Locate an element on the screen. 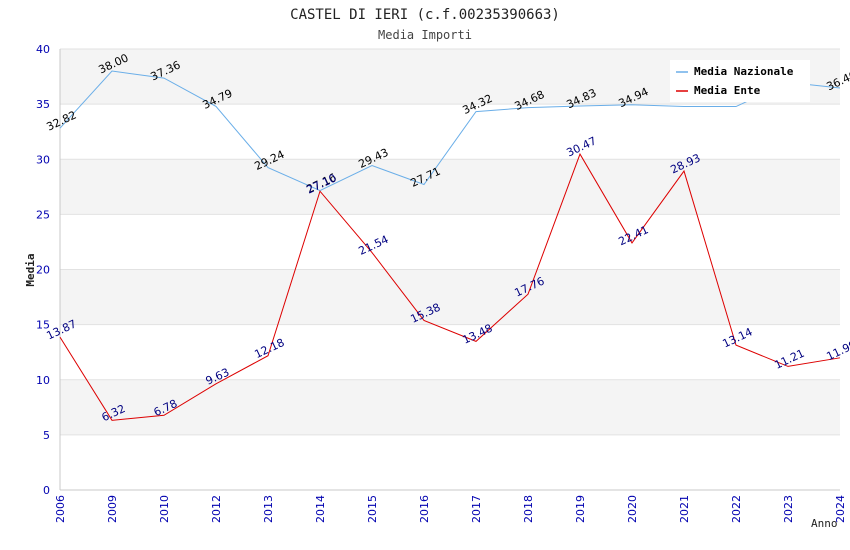  x-tick-label: 2020 is located at coordinates (632, 509).